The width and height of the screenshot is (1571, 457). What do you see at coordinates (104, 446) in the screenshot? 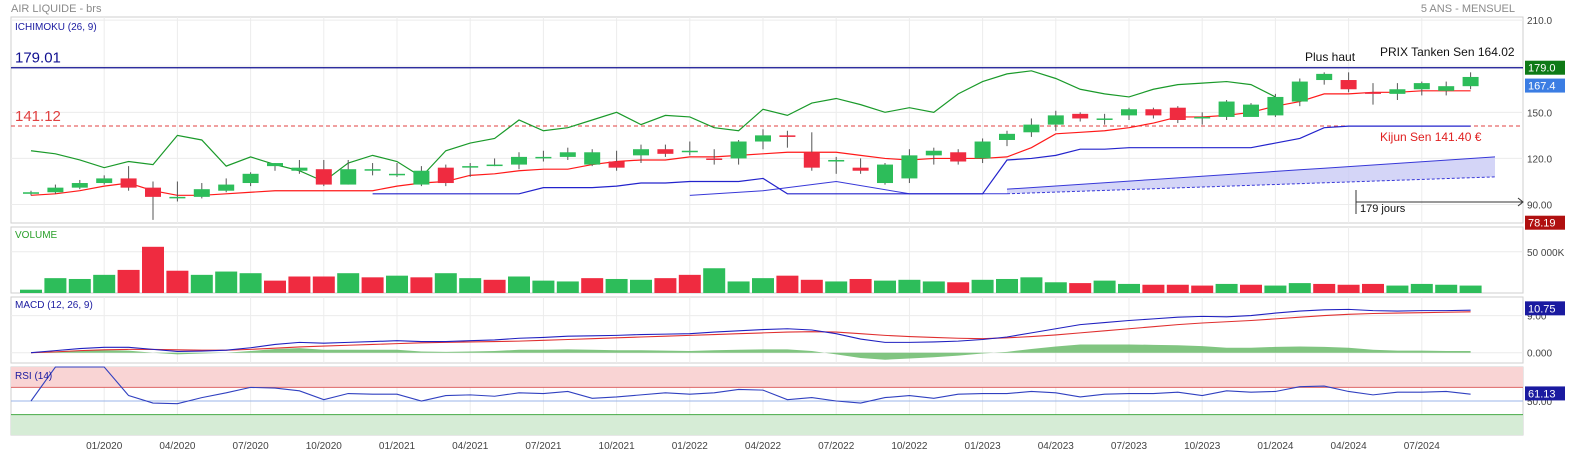
I see `x-tick-label: 01/2020` at bounding box center [104, 446].